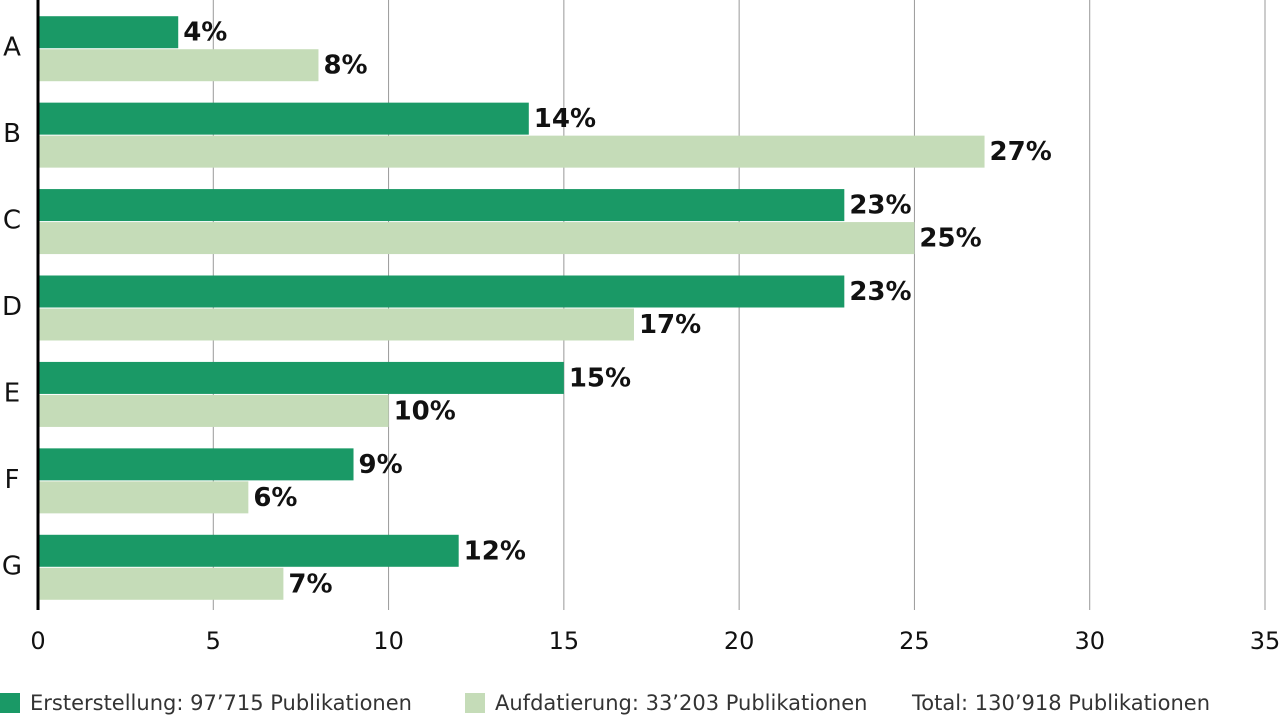 This screenshot has width=1280, height=720. What do you see at coordinates (564, 641) in the screenshot?
I see `x-tick-label: 15` at bounding box center [564, 641].